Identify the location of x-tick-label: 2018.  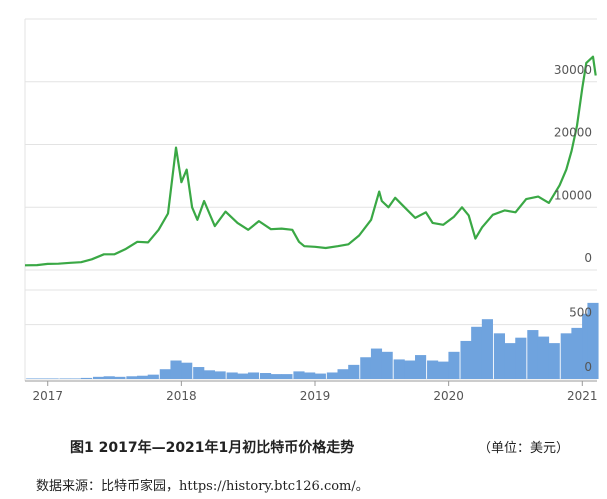
(181, 396).